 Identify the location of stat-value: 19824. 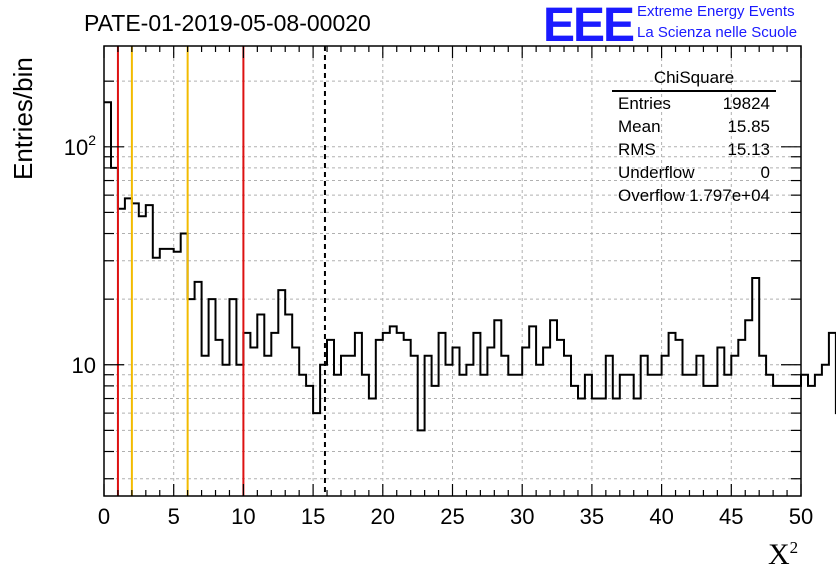
(746, 103).